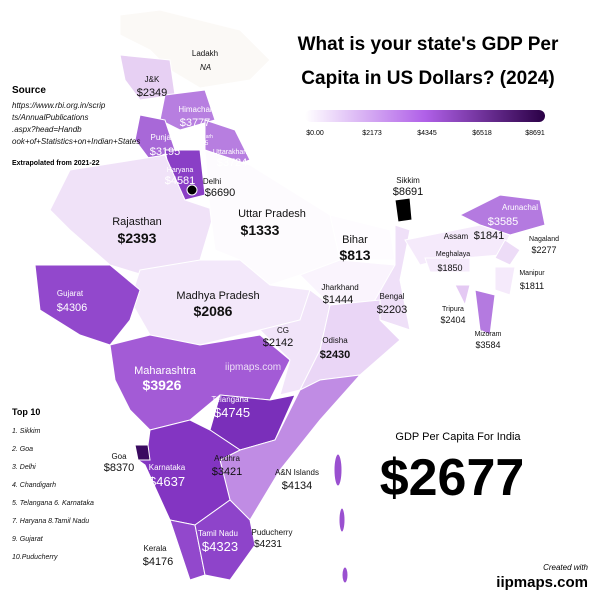  Describe the element at coordinates (200, 140) in the screenshot. I see `state-label: Chandigarh$5905` at that location.